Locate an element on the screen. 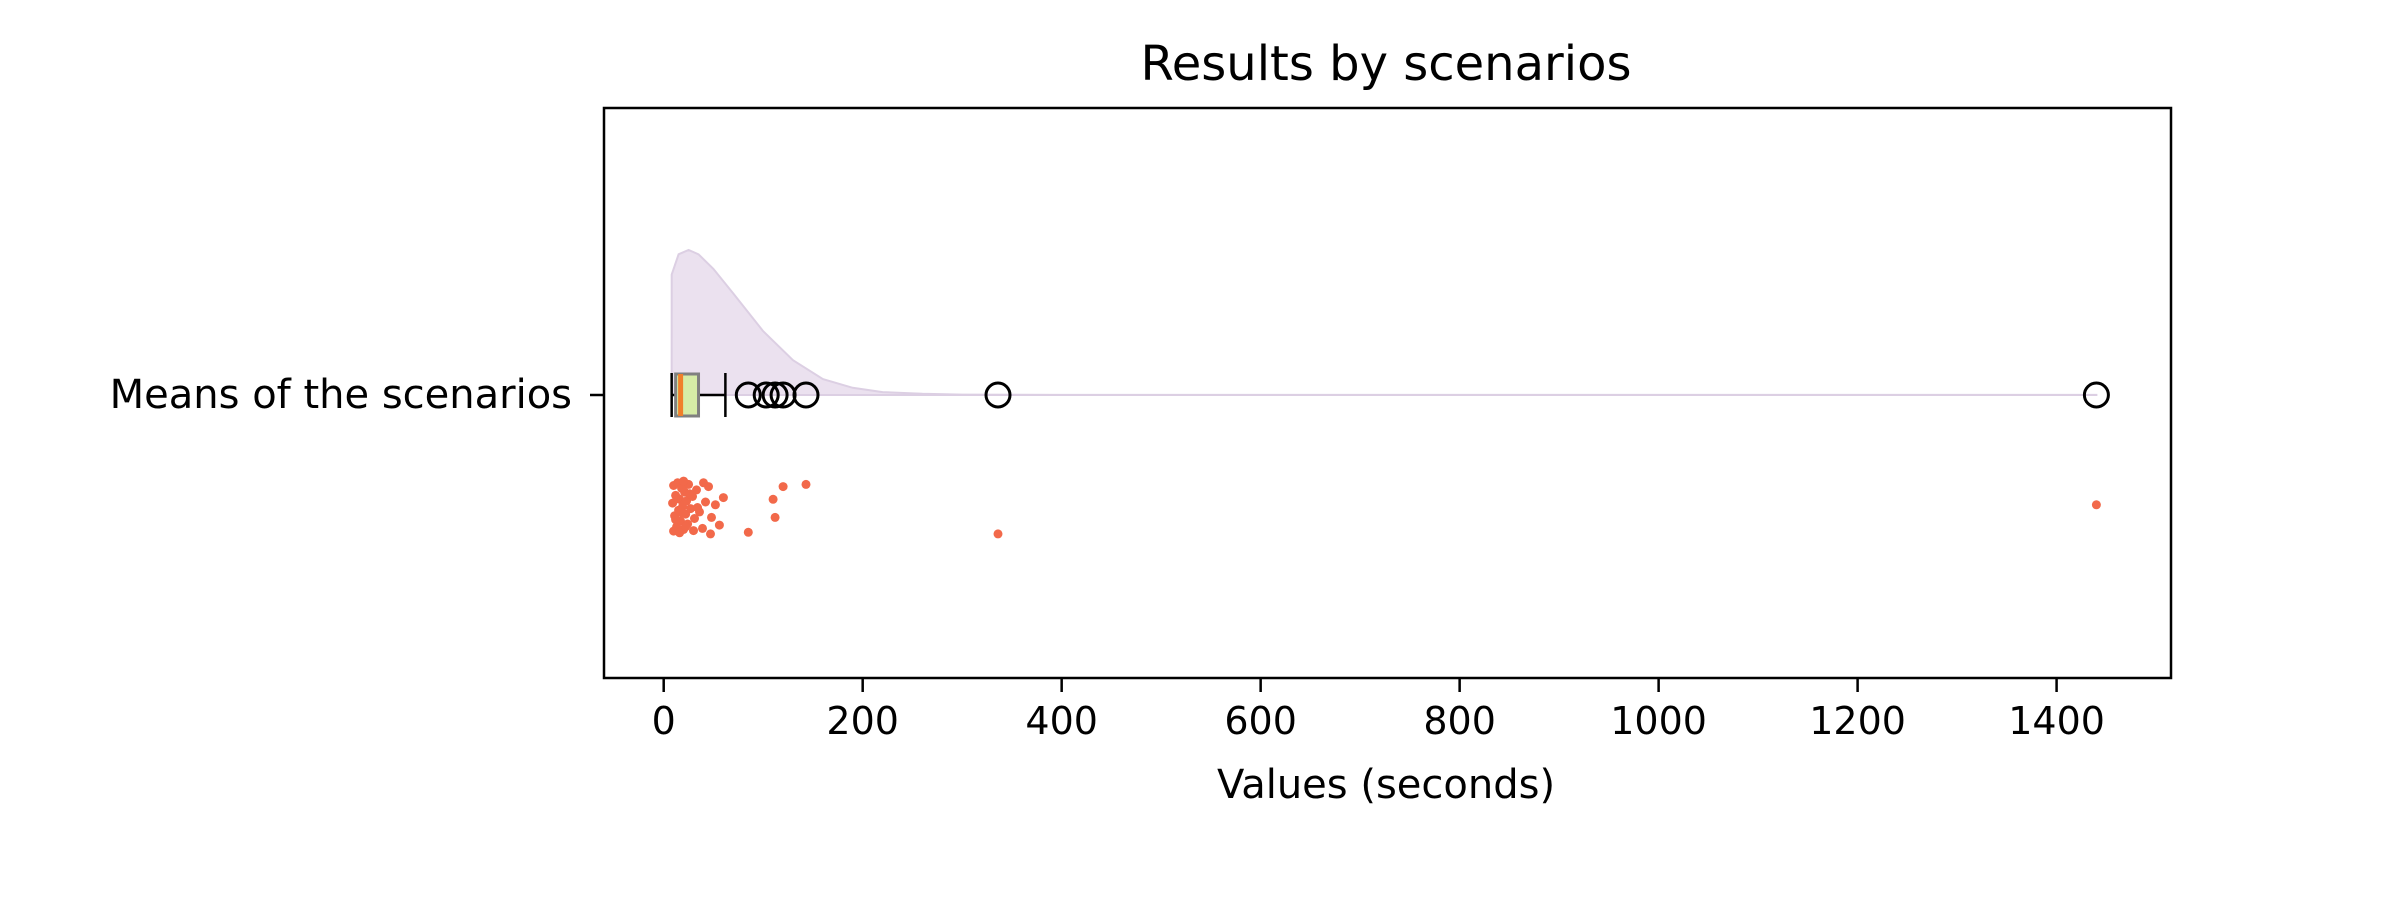 The width and height of the screenshot is (2400, 900). x-tick-label: 1000 is located at coordinates (1658, 721).